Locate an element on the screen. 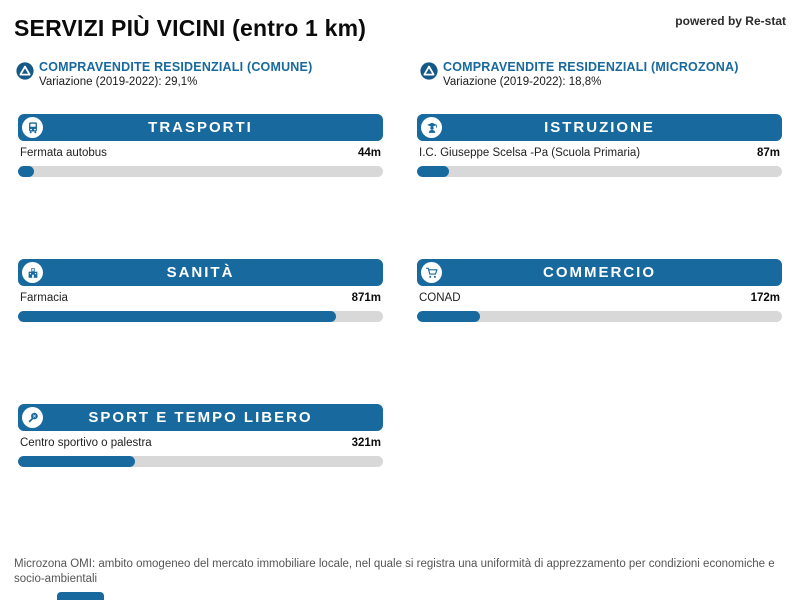 The image size is (800, 600). stat-label: COMPRAVENDITE RESIDENZIALI (COMUNE) is located at coordinates (176, 67).